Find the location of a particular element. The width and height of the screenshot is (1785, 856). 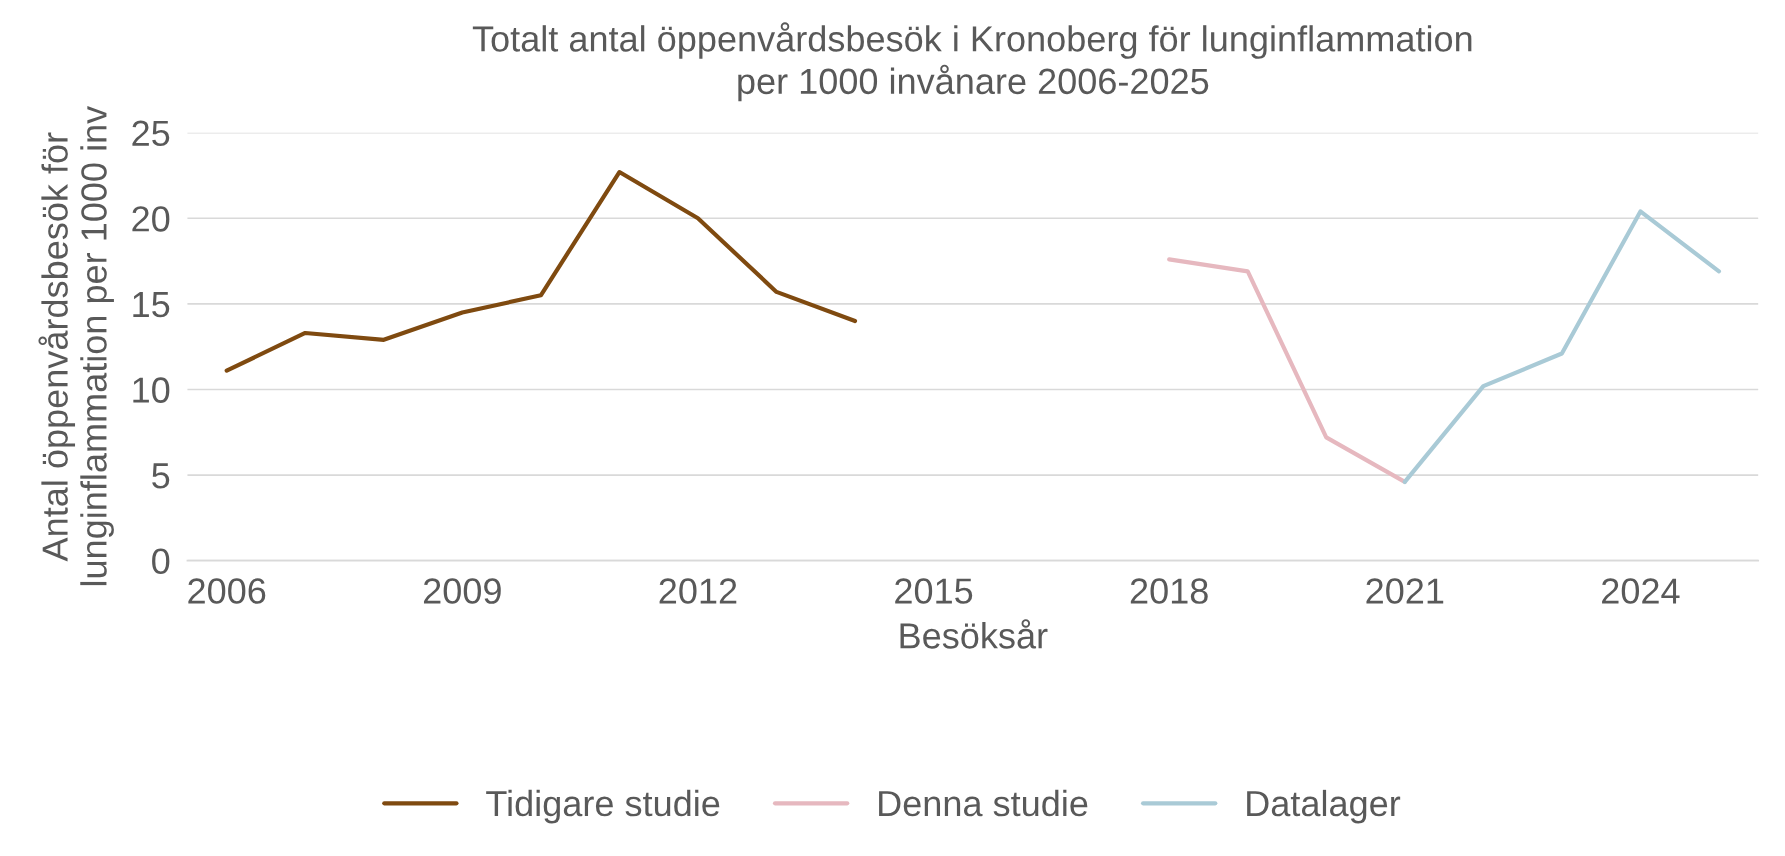

x-tick-label: 2021 is located at coordinates (1405, 591).